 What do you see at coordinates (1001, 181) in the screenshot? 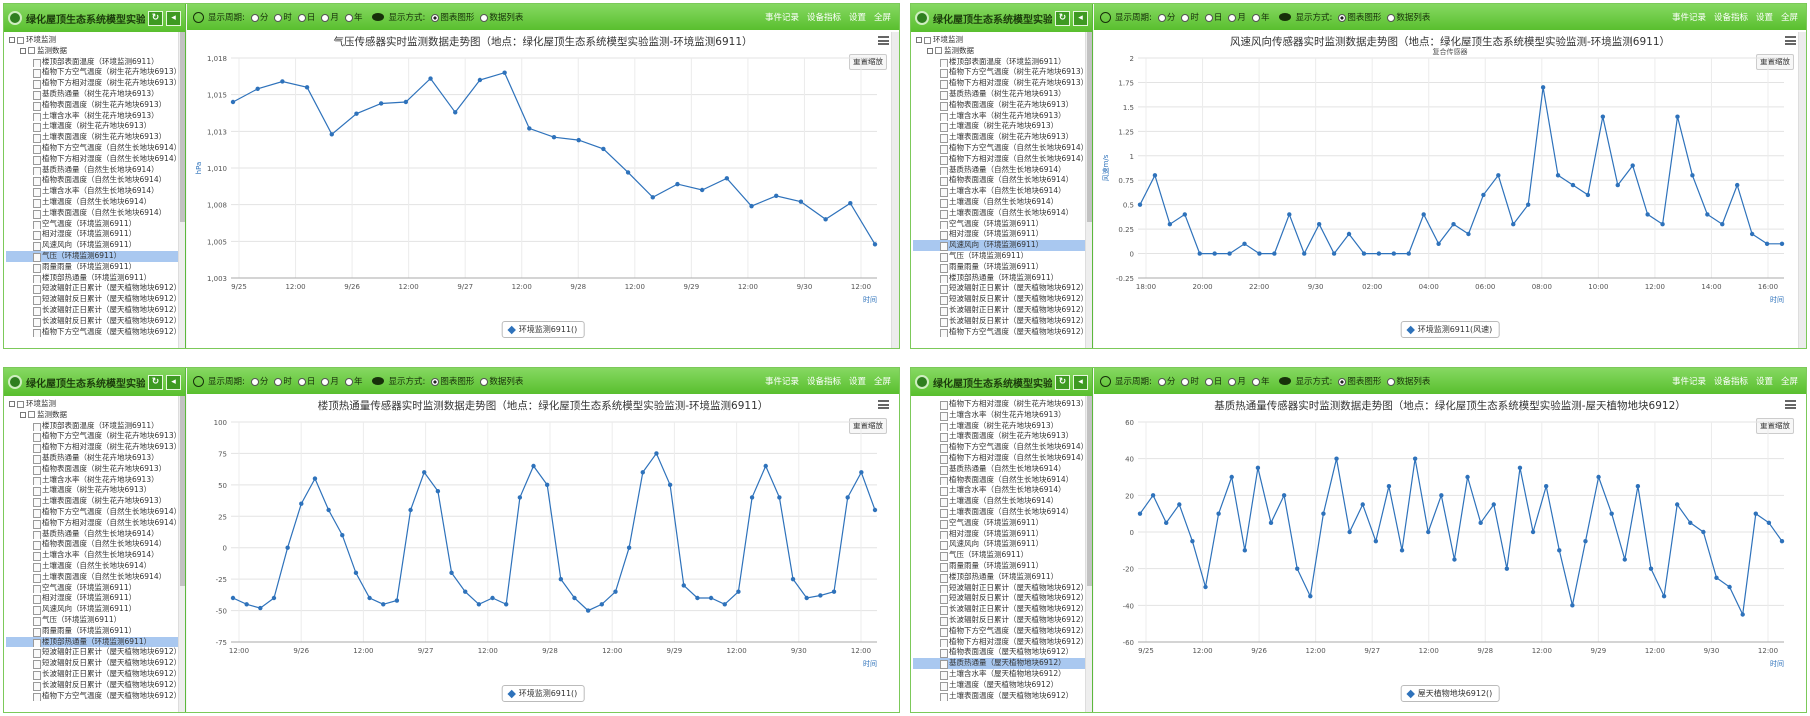
I see `tree-item: 植物表面温度（自然生长地块6914）` at bounding box center [1001, 181].